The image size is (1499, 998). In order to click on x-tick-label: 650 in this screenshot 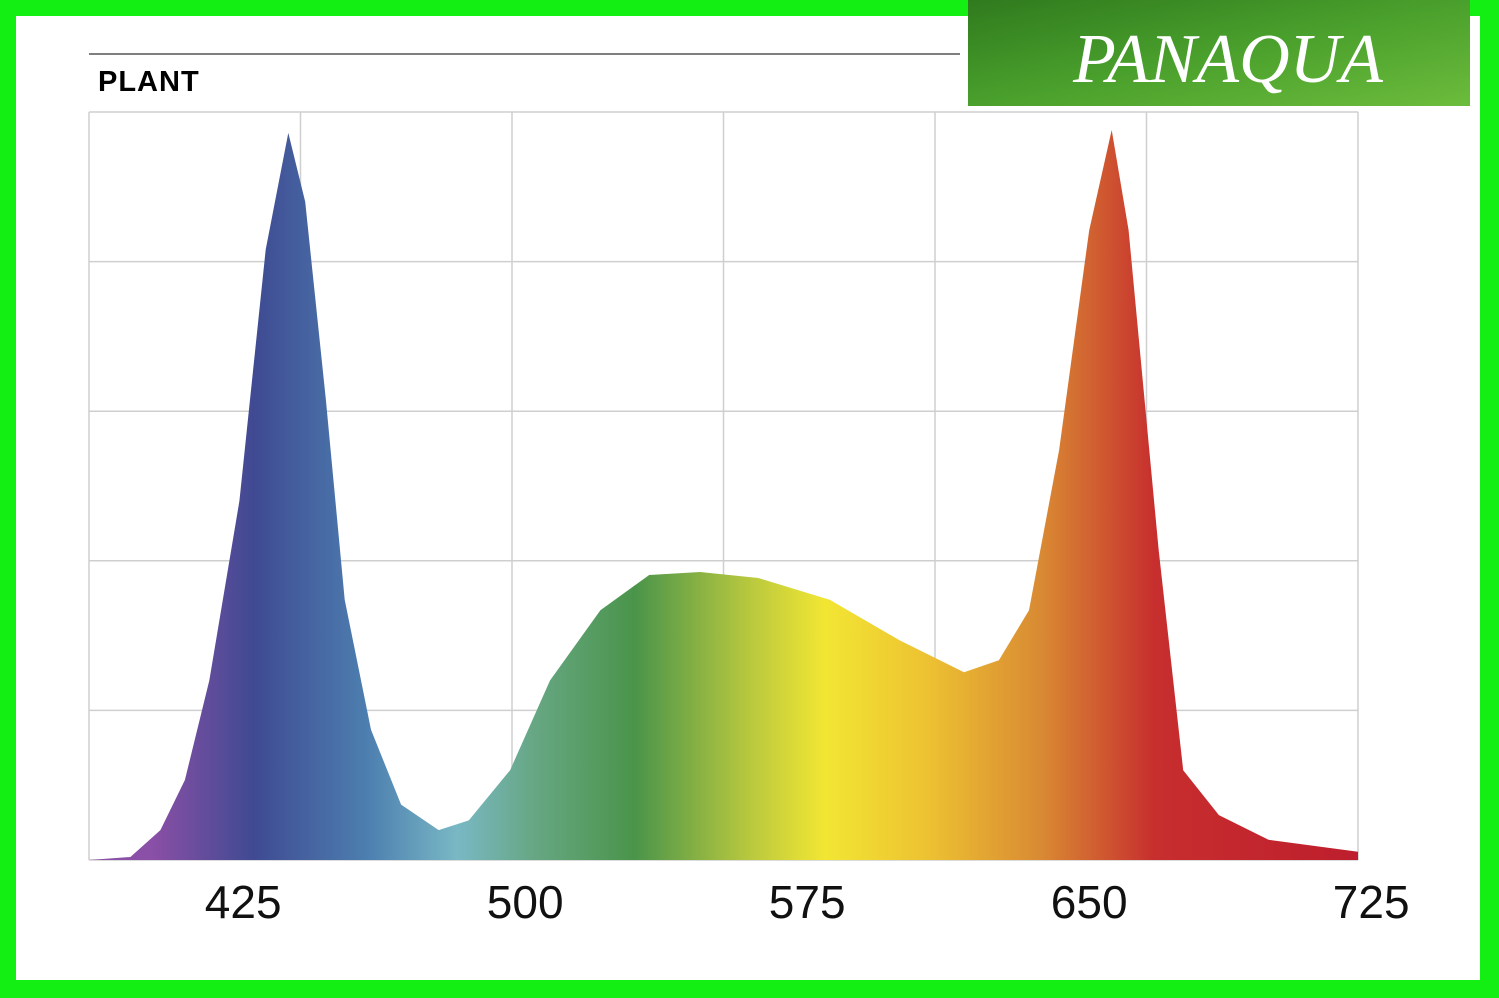, I will do `click(1089, 902)`.